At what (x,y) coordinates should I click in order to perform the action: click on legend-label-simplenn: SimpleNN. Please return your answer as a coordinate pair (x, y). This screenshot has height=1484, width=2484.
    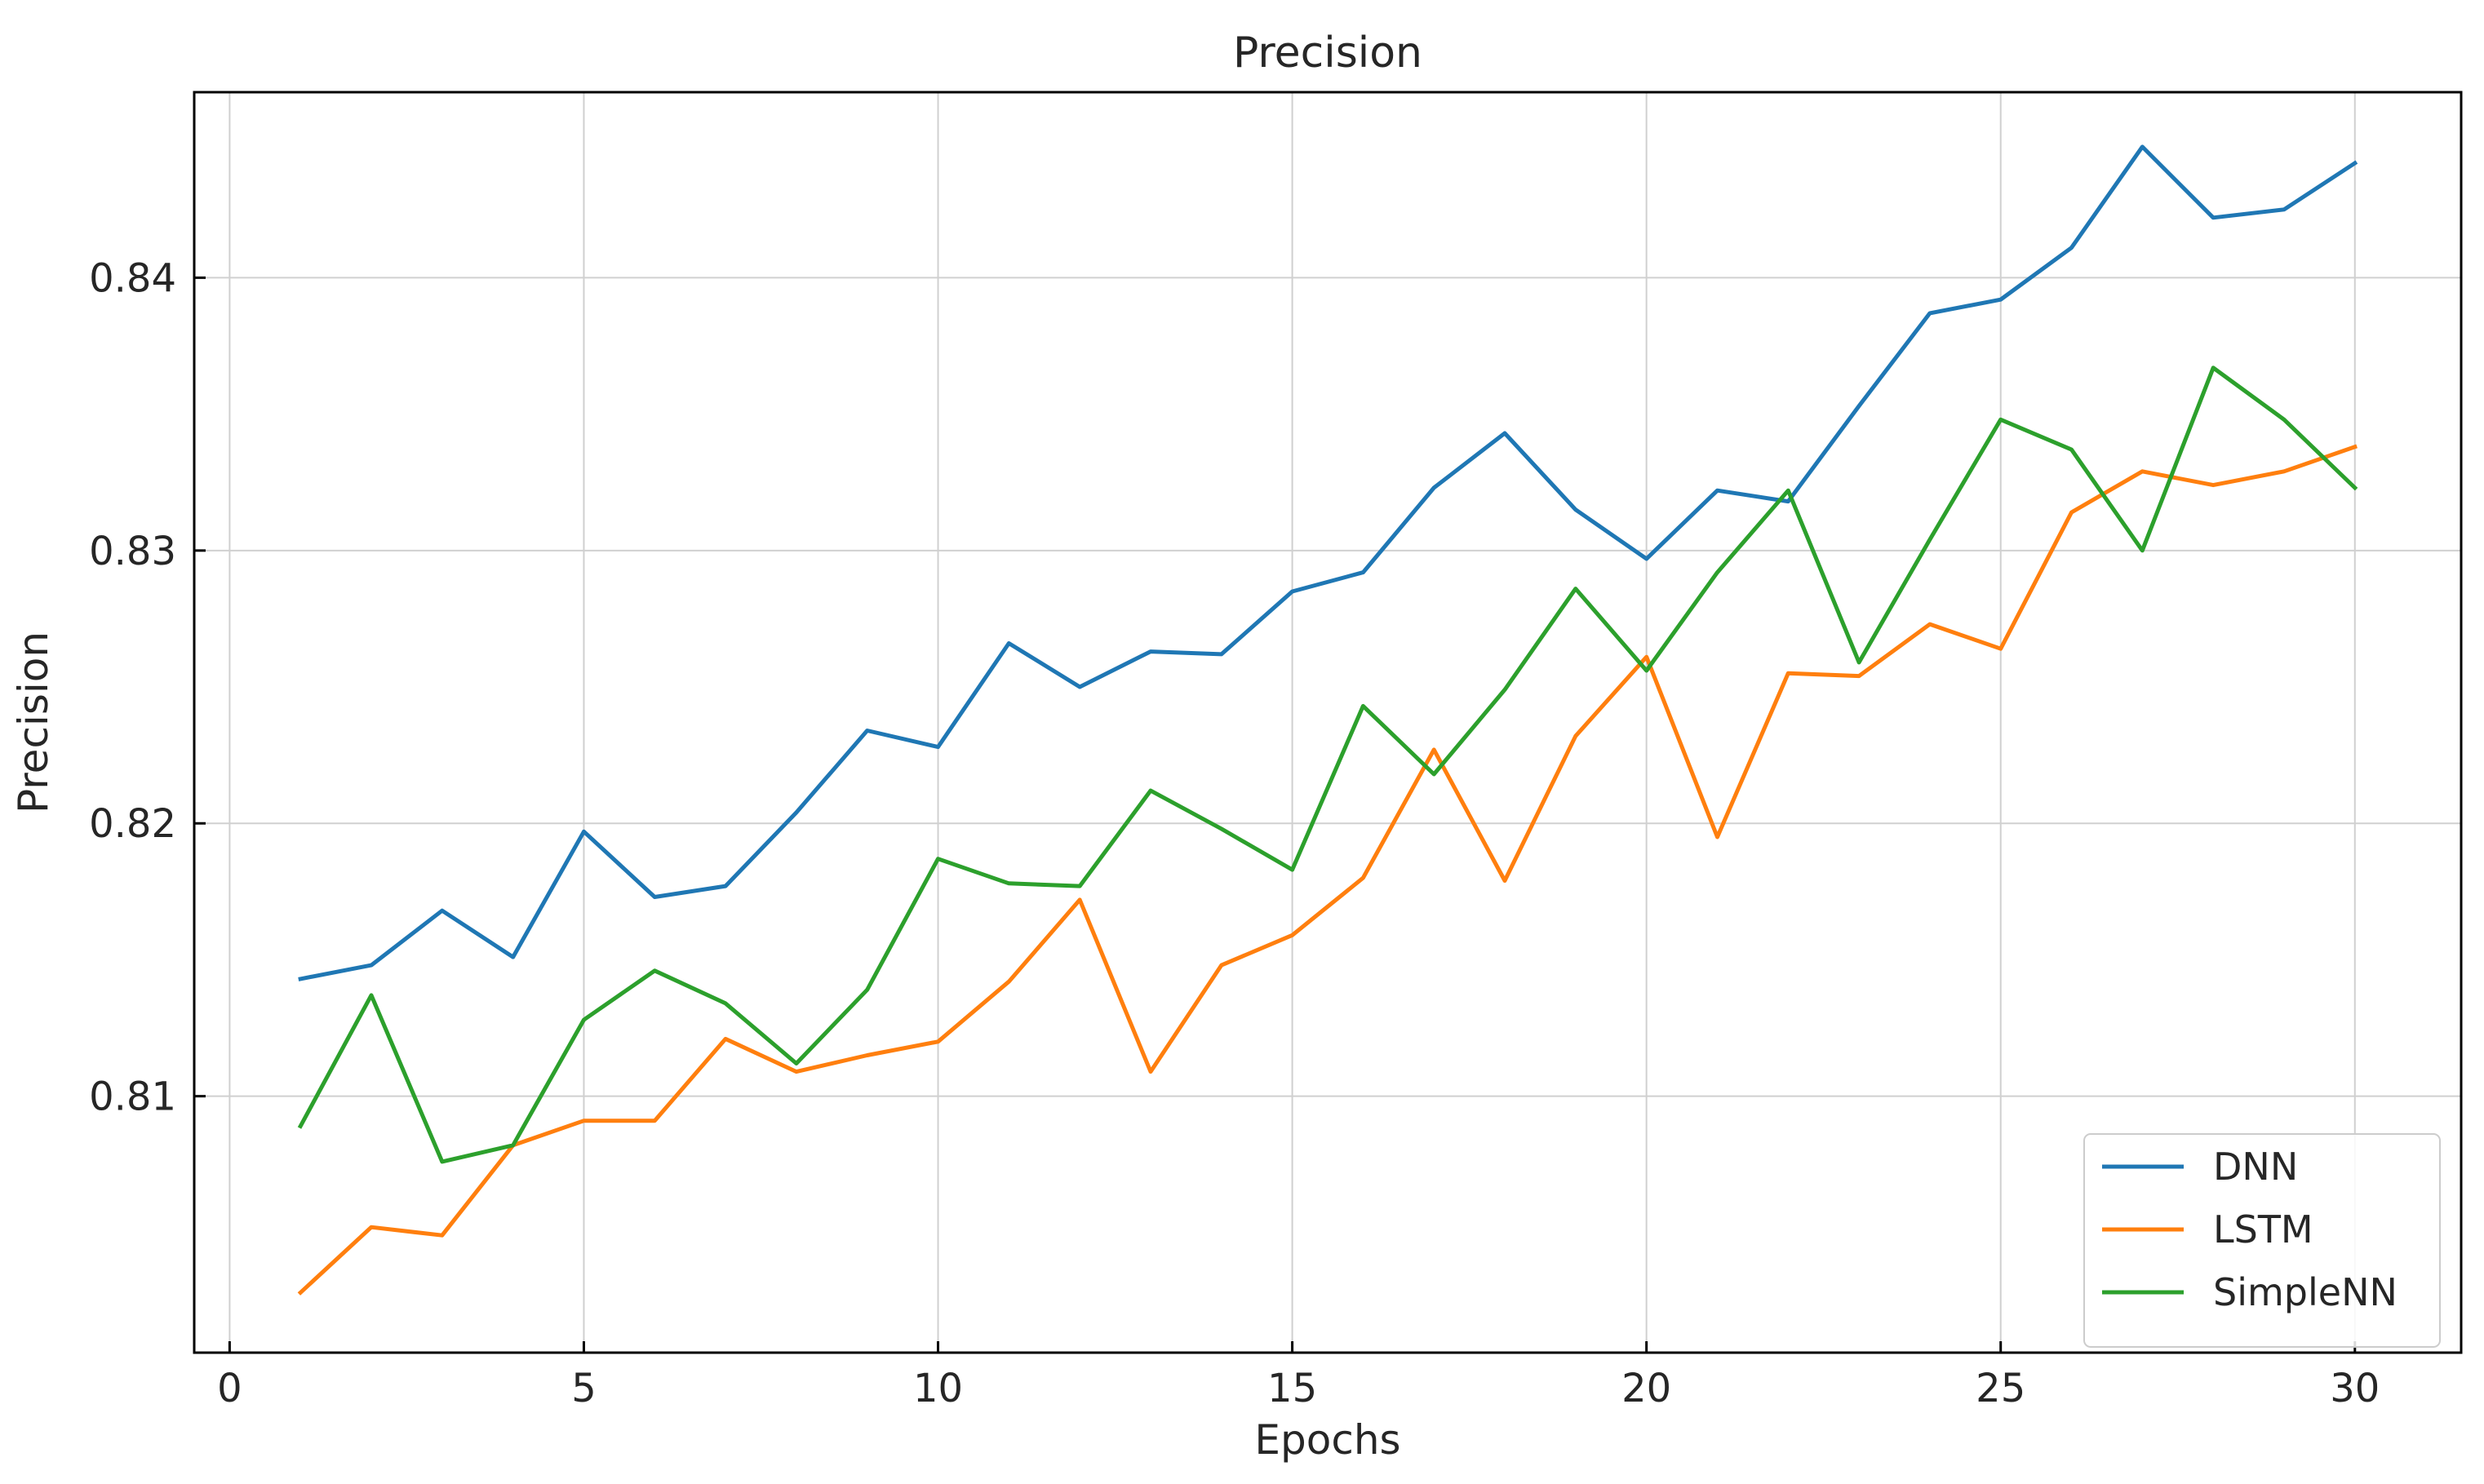
    Looking at the image, I should click on (2305, 1292).